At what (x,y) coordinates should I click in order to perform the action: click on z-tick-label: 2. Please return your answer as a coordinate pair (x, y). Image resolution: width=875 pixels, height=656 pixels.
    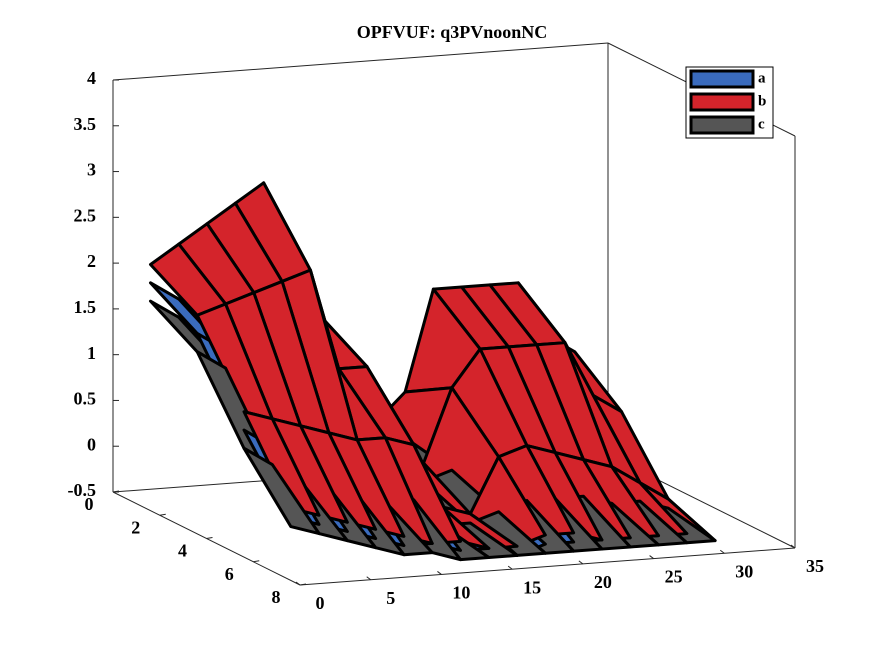
    Looking at the image, I should click on (91, 261).